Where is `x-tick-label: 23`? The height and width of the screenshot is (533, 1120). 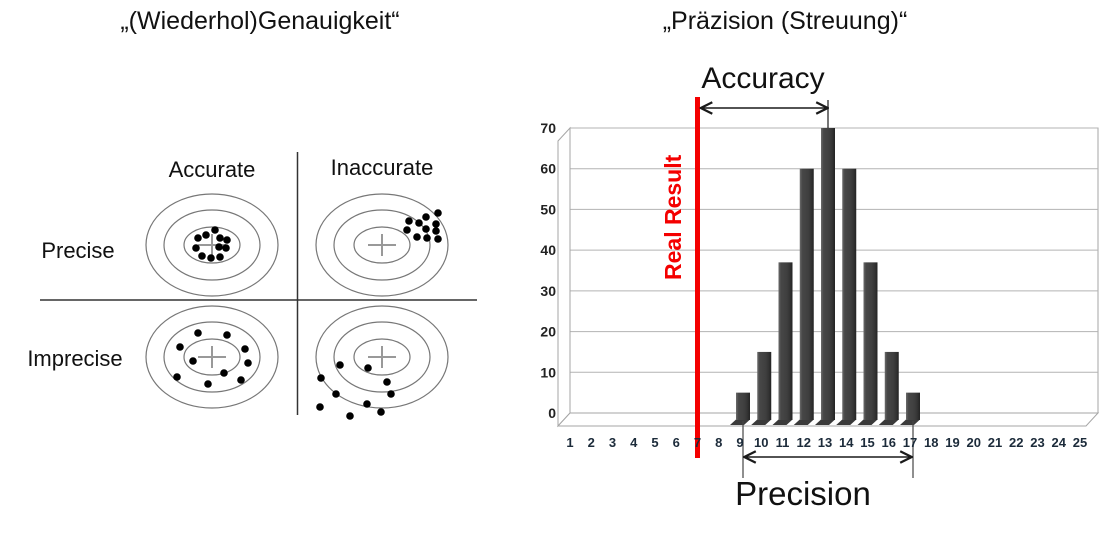 x-tick-label: 23 is located at coordinates (1037, 442).